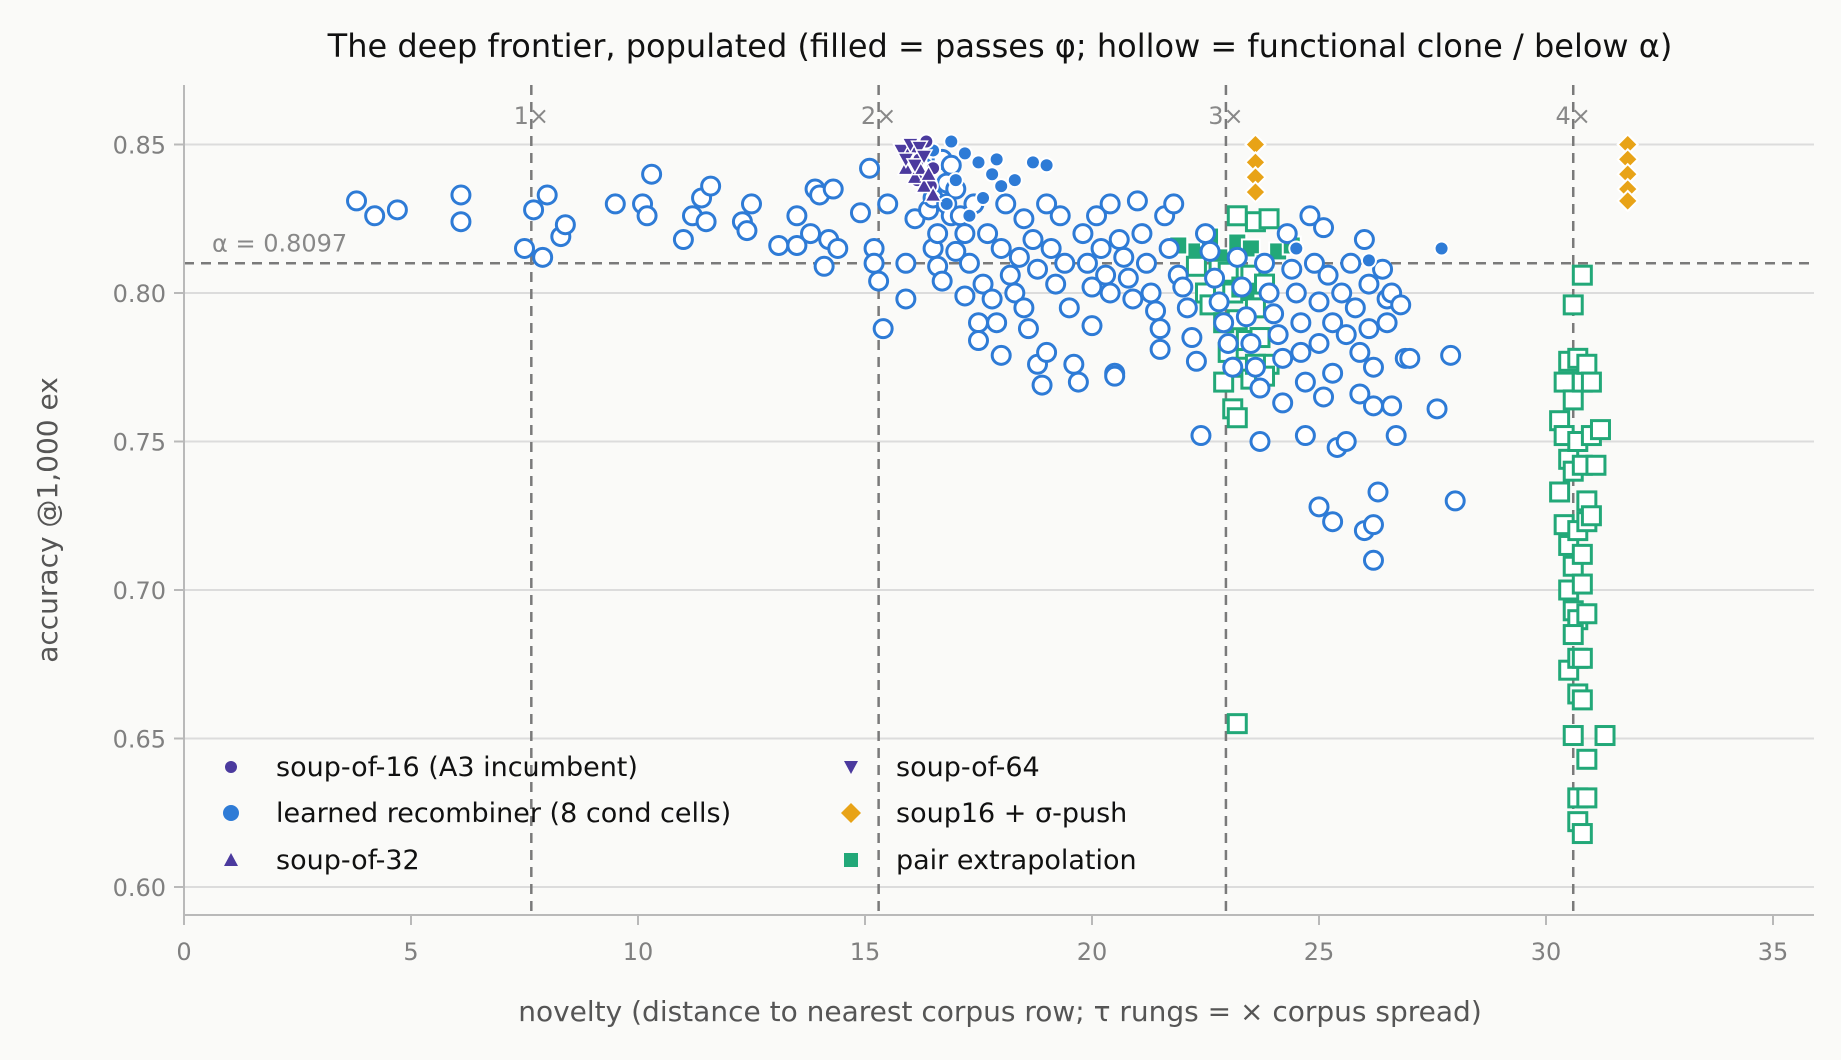  What do you see at coordinates (139, 591) in the screenshot?
I see `y-tick-label: 0.70` at bounding box center [139, 591].